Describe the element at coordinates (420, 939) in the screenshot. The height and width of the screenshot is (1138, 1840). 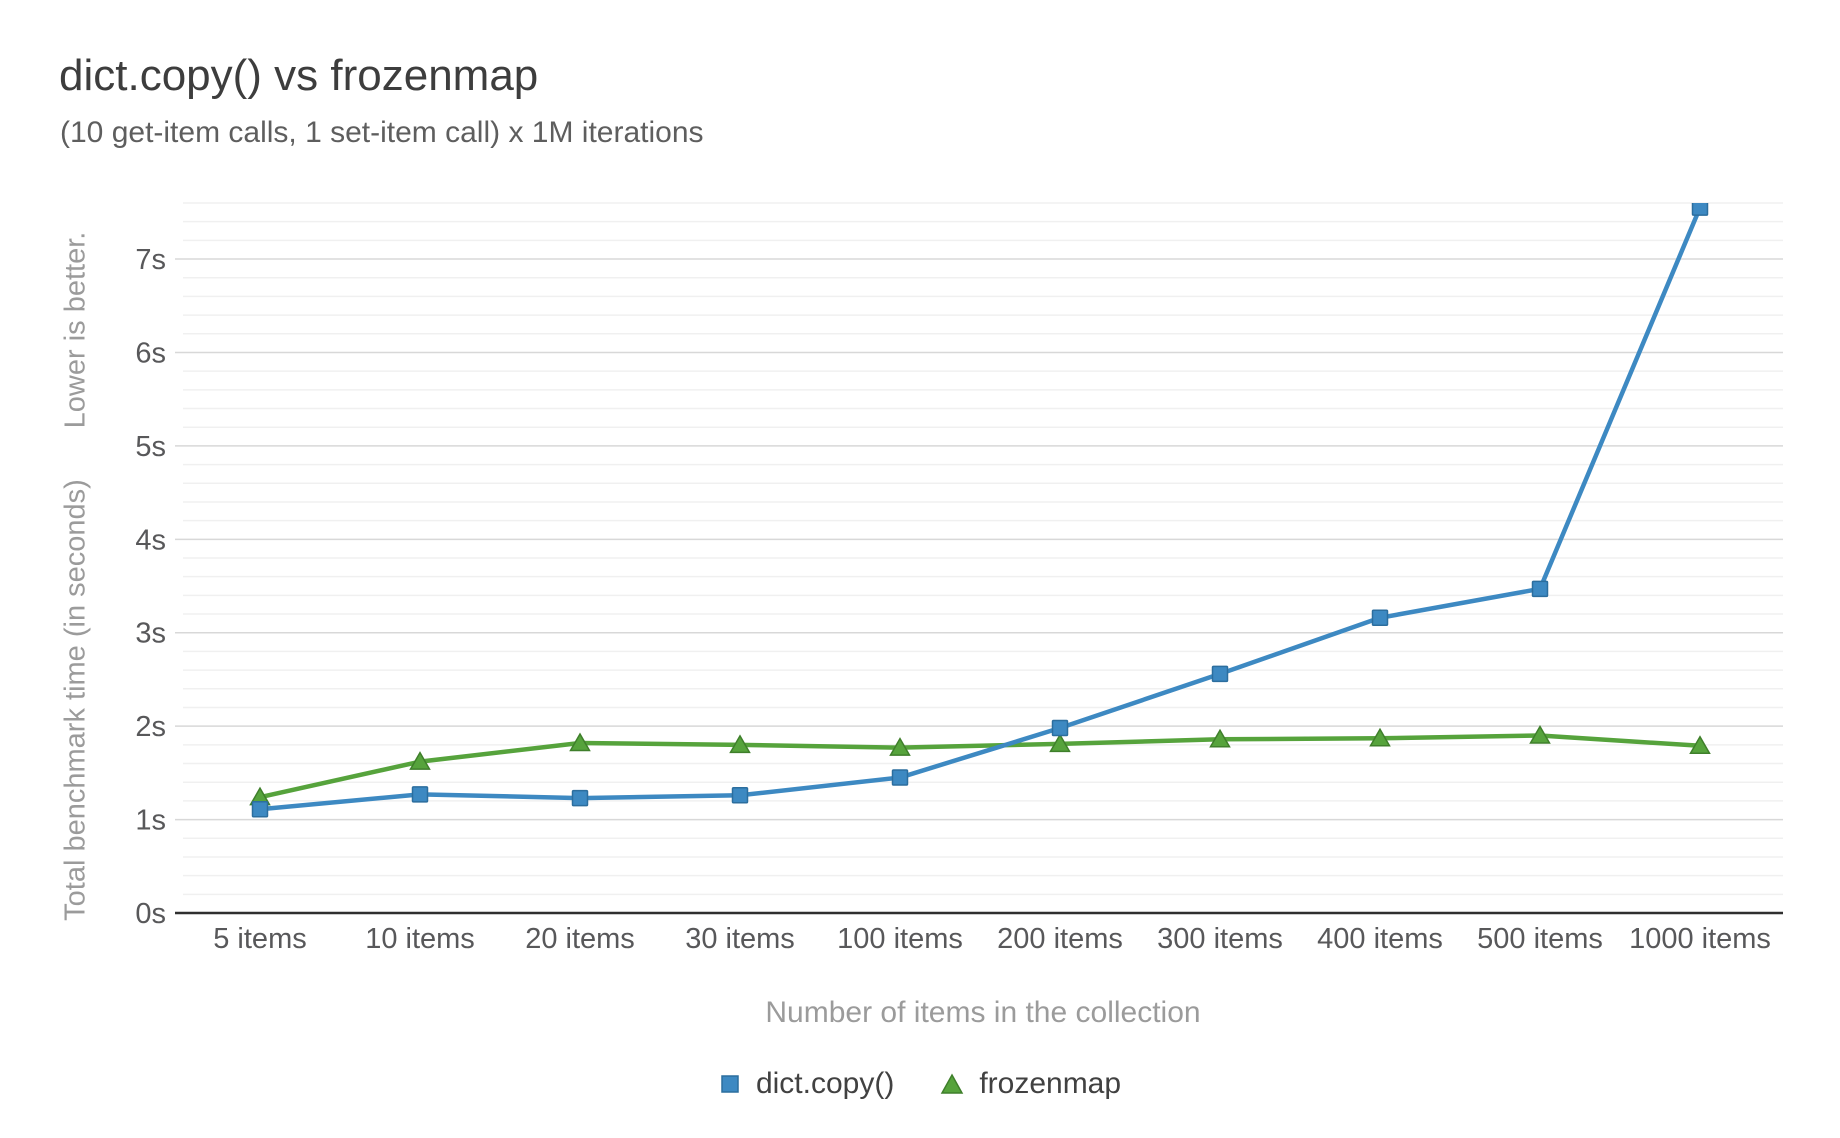
I see `x-tick-label: 10 items` at that location.